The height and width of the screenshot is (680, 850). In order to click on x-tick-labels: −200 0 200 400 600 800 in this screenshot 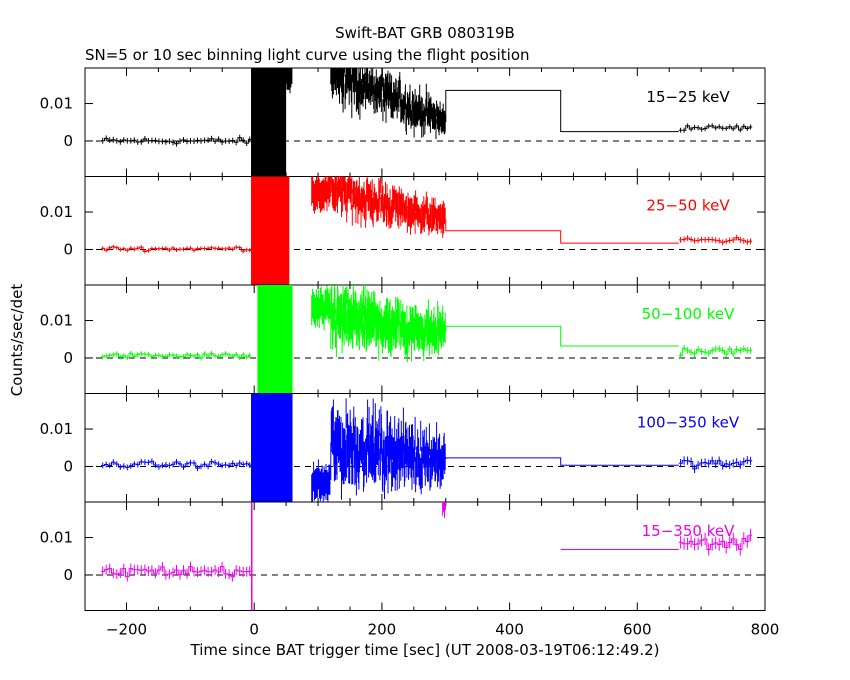, I will do `click(442, 630)`.